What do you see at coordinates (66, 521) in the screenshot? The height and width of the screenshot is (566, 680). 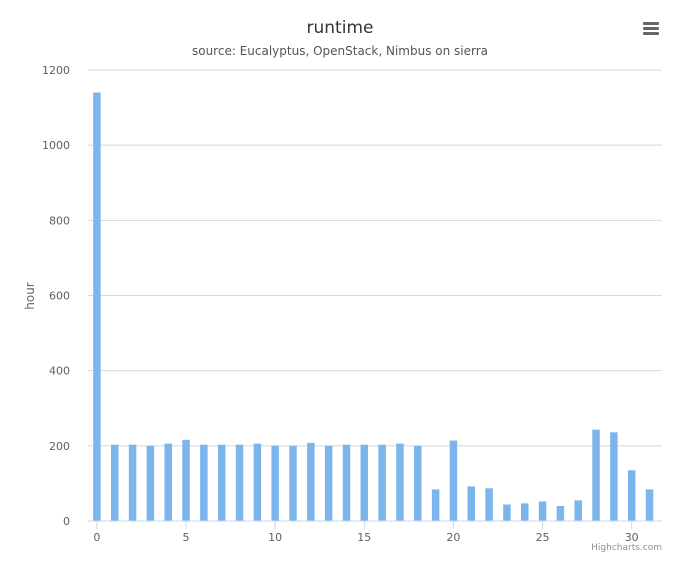 I see `y-tick-label: 0` at bounding box center [66, 521].